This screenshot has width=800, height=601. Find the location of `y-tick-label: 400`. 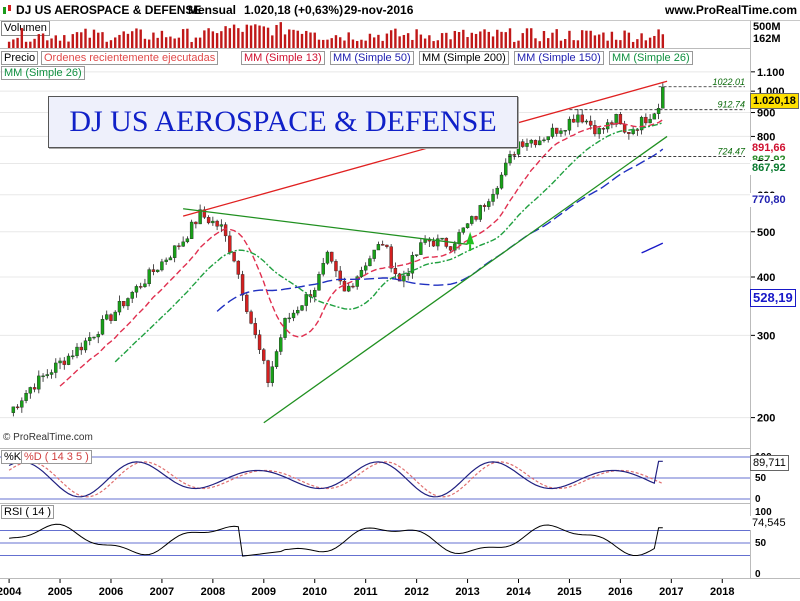

y-tick-label: 400 is located at coordinates (766, 278).